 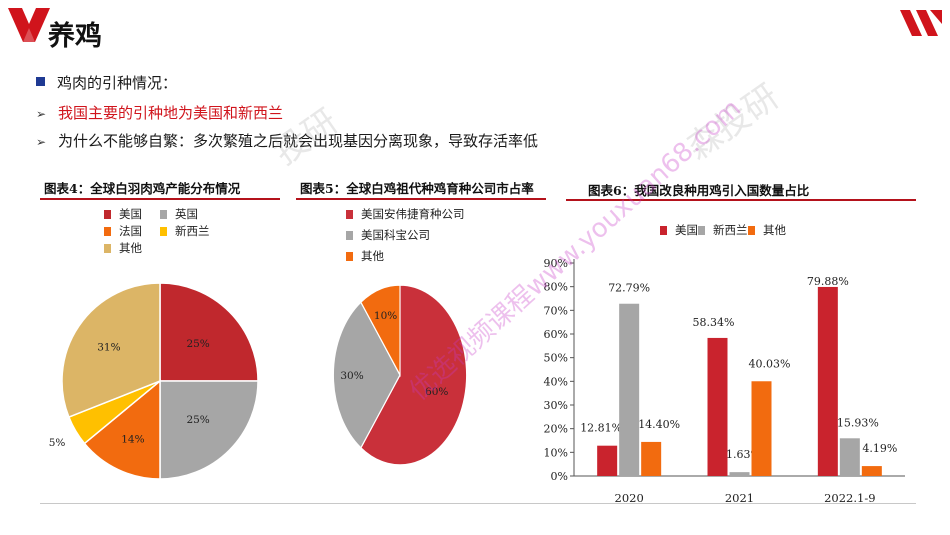 I want to click on chart-6-title: 图表6：我国改良种用鸡引入国数量占比, so click(x=699, y=190).